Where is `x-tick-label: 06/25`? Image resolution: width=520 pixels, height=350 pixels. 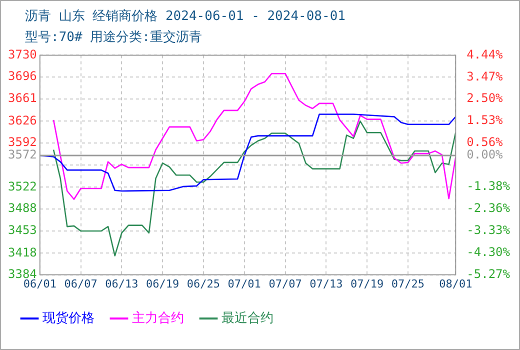 x-tick-label: 06/25 is located at coordinates (203, 283).